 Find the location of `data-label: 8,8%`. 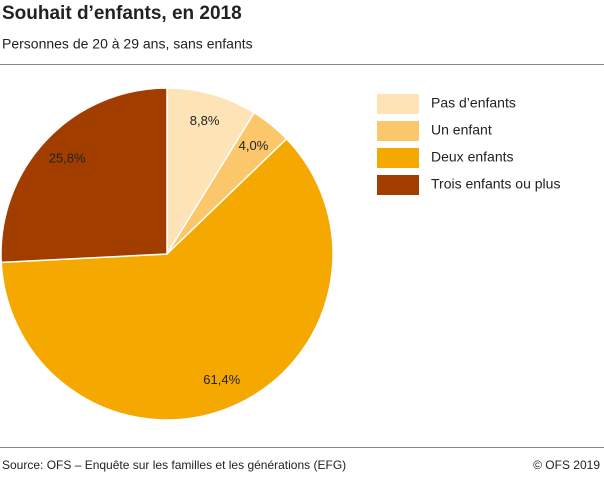

data-label: 8,8% is located at coordinates (205, 120).